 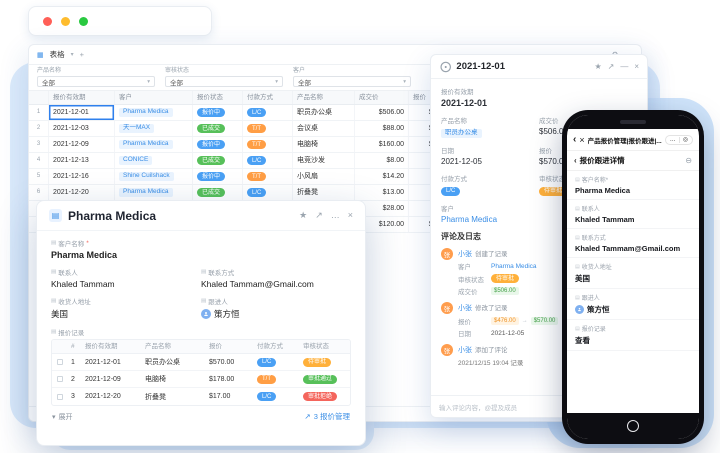 What do you see at coordinates (65, 21) in the screenshot?
I see `minimize-button` at bounding box center [65, 21].